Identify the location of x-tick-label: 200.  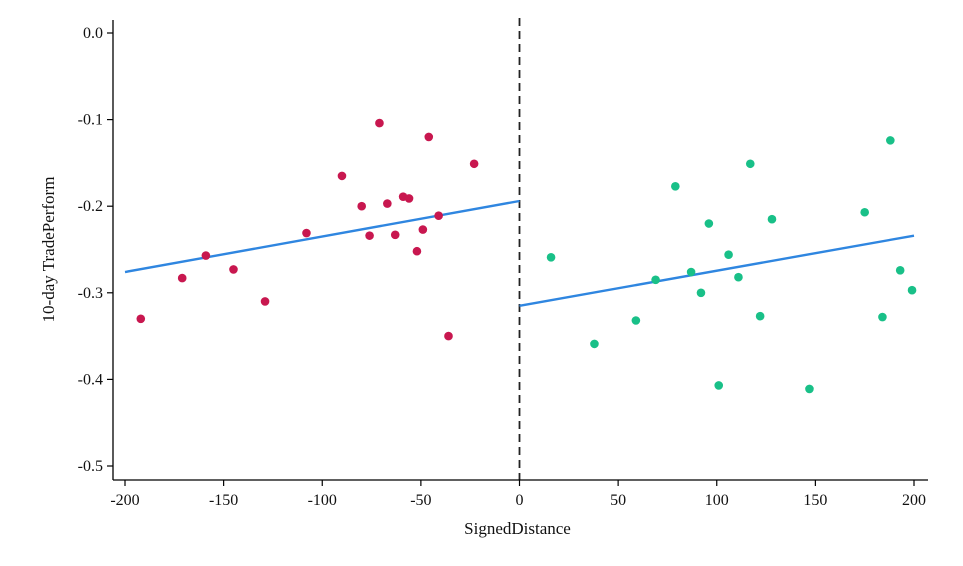
(914, 500).